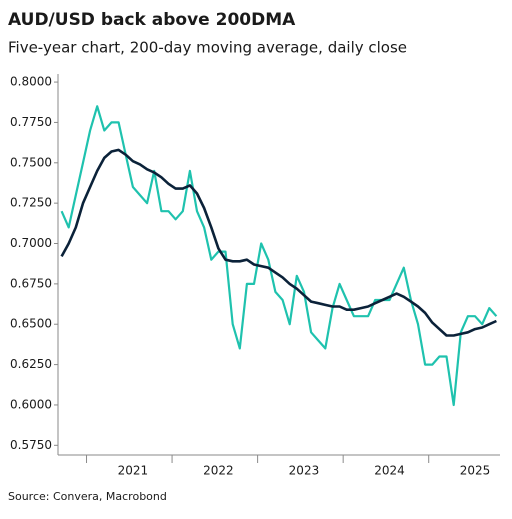 The width and height of the screenshot is (512, 519). What do you see at coordinates (31, 445) in the screenshot?
I see `y-tick-label: 0.5750` at bounding box center [31, 445].